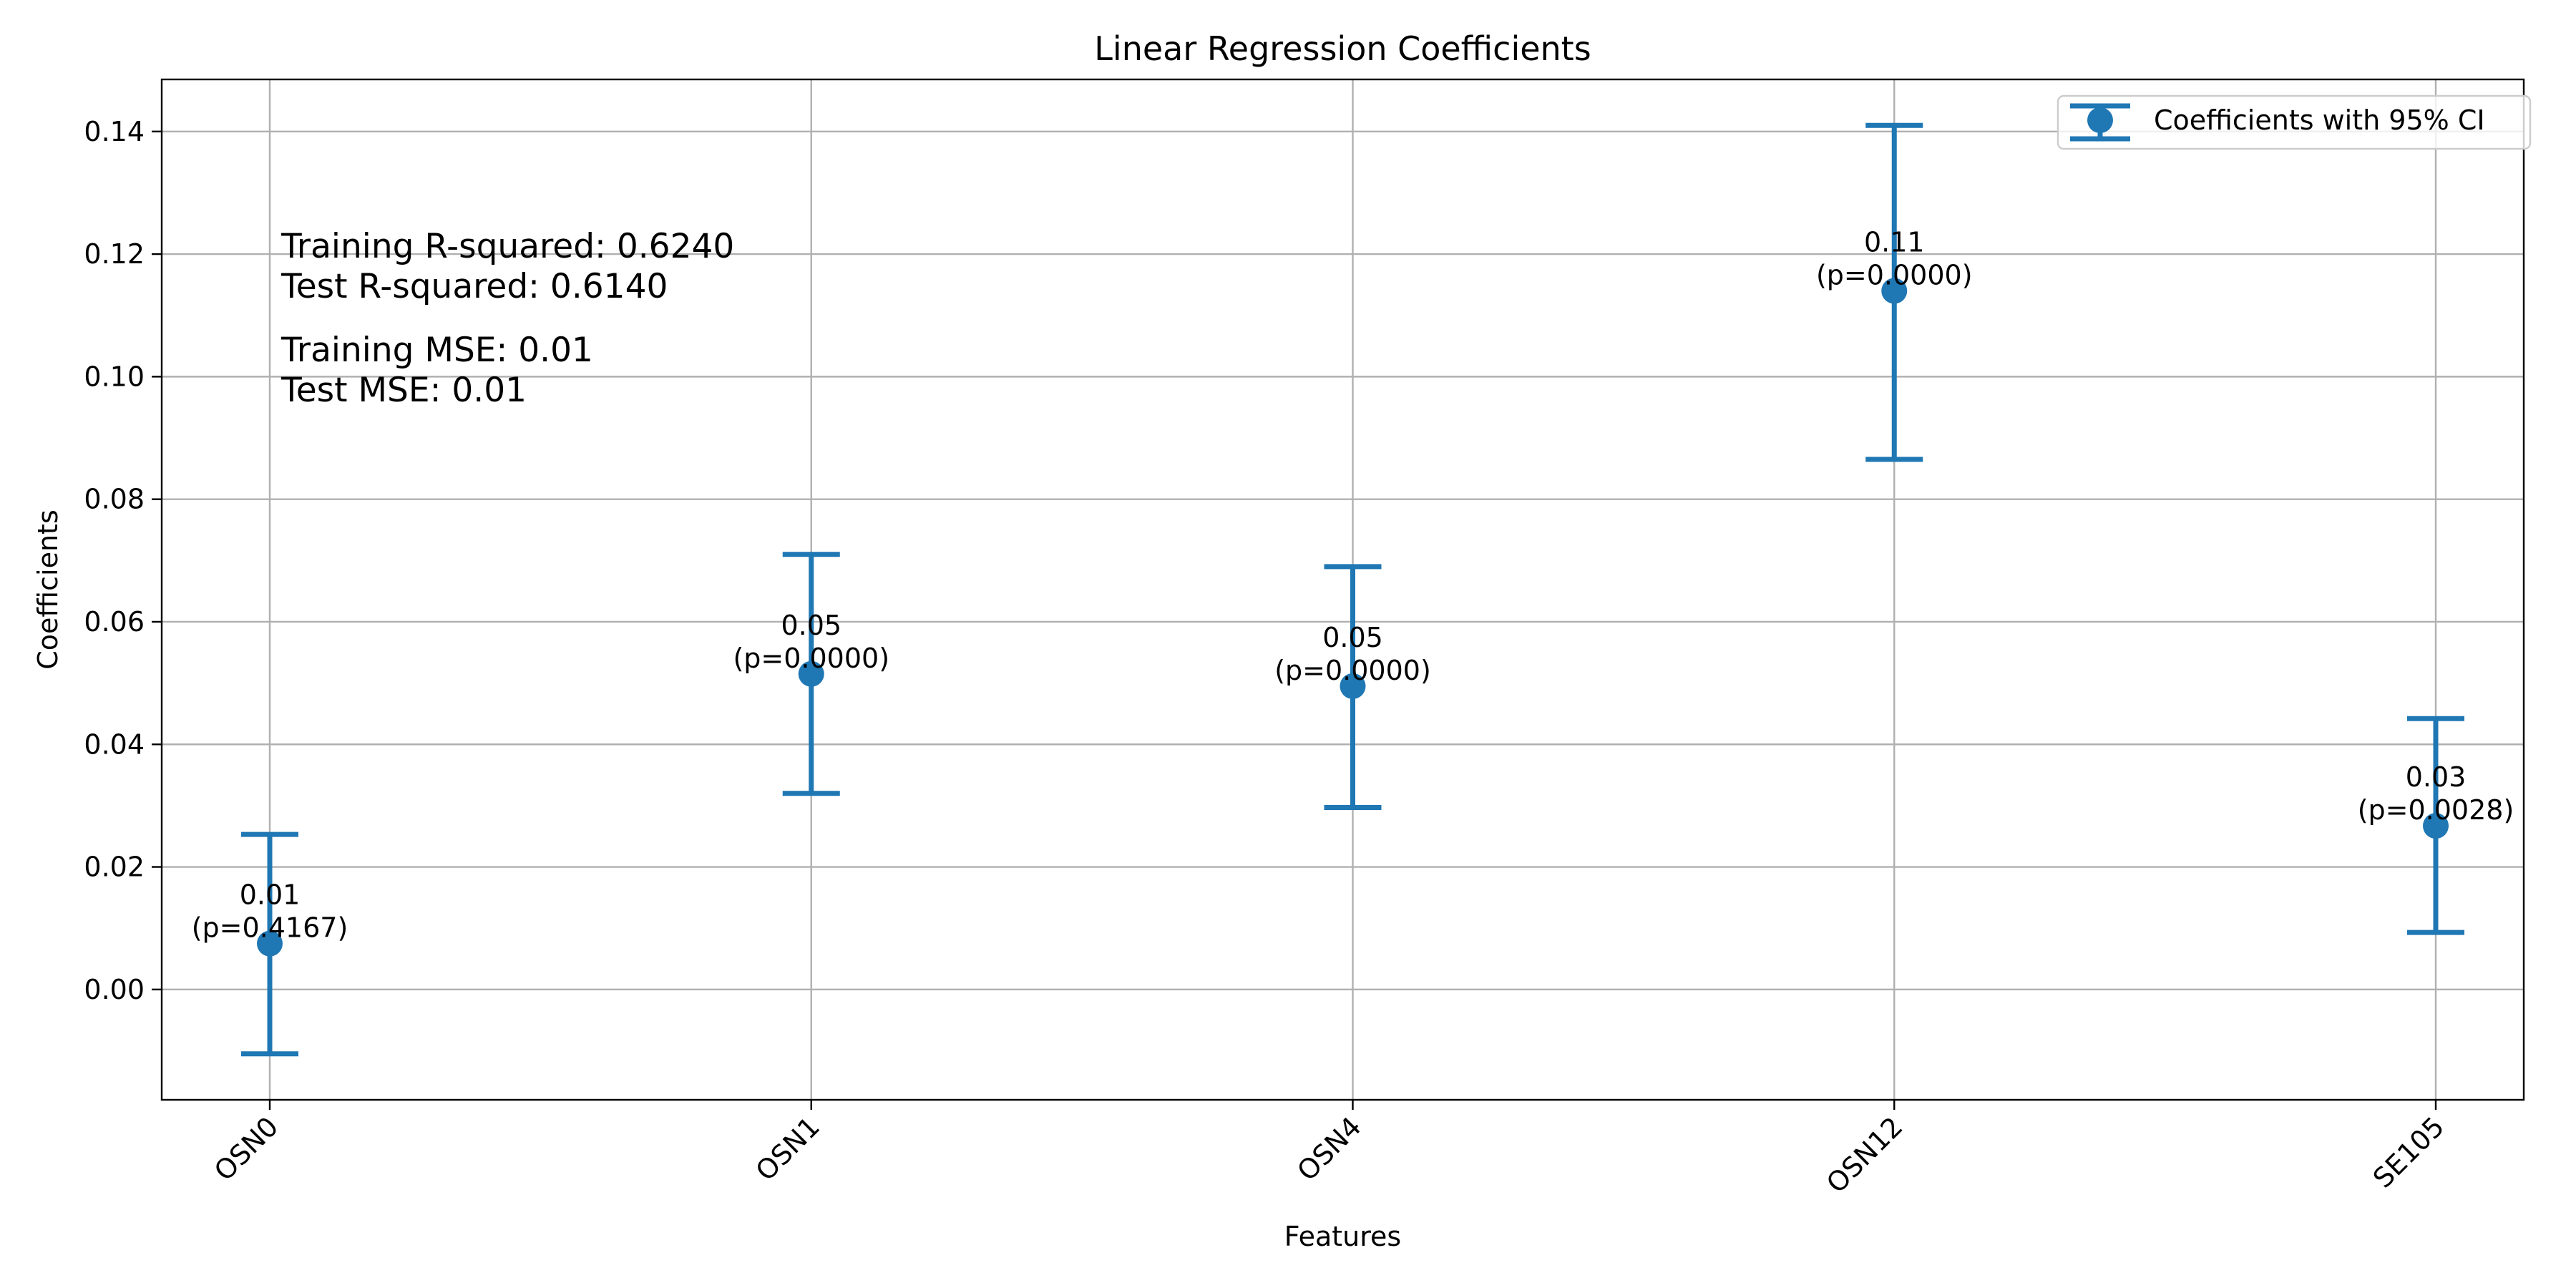  Describe the element at coordinates (436, 350) in the screenshot. I see `training-mse-text: Training MSE: 0.01` at that location.